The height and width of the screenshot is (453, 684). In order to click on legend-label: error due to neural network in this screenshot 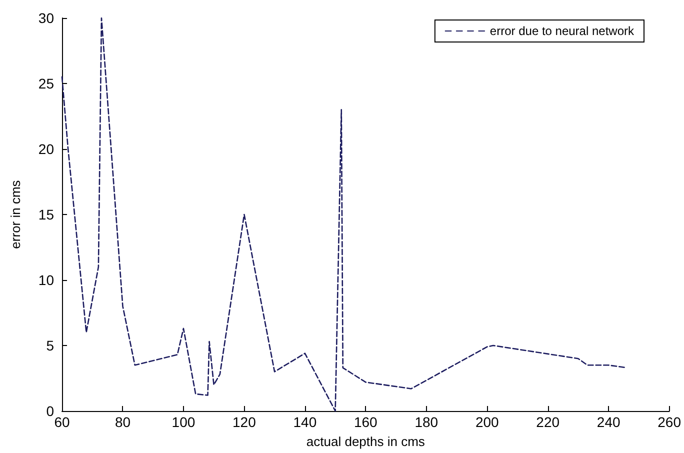, I will do `click(562, 31)`.